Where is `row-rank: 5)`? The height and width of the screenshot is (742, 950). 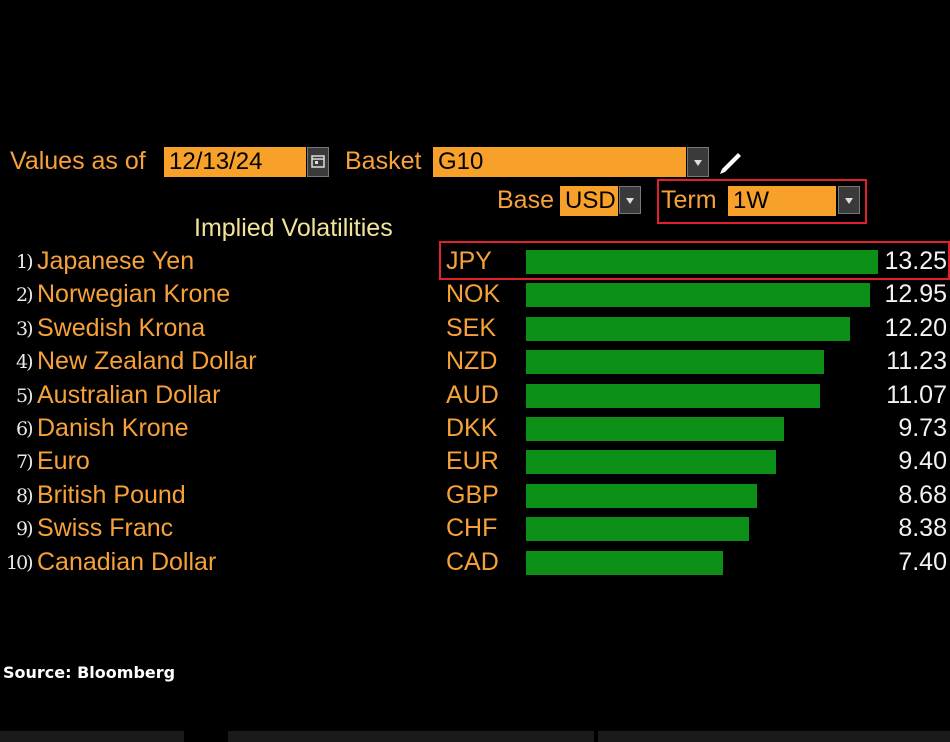
row-rank: 5) is located at coordinates (24, 396).